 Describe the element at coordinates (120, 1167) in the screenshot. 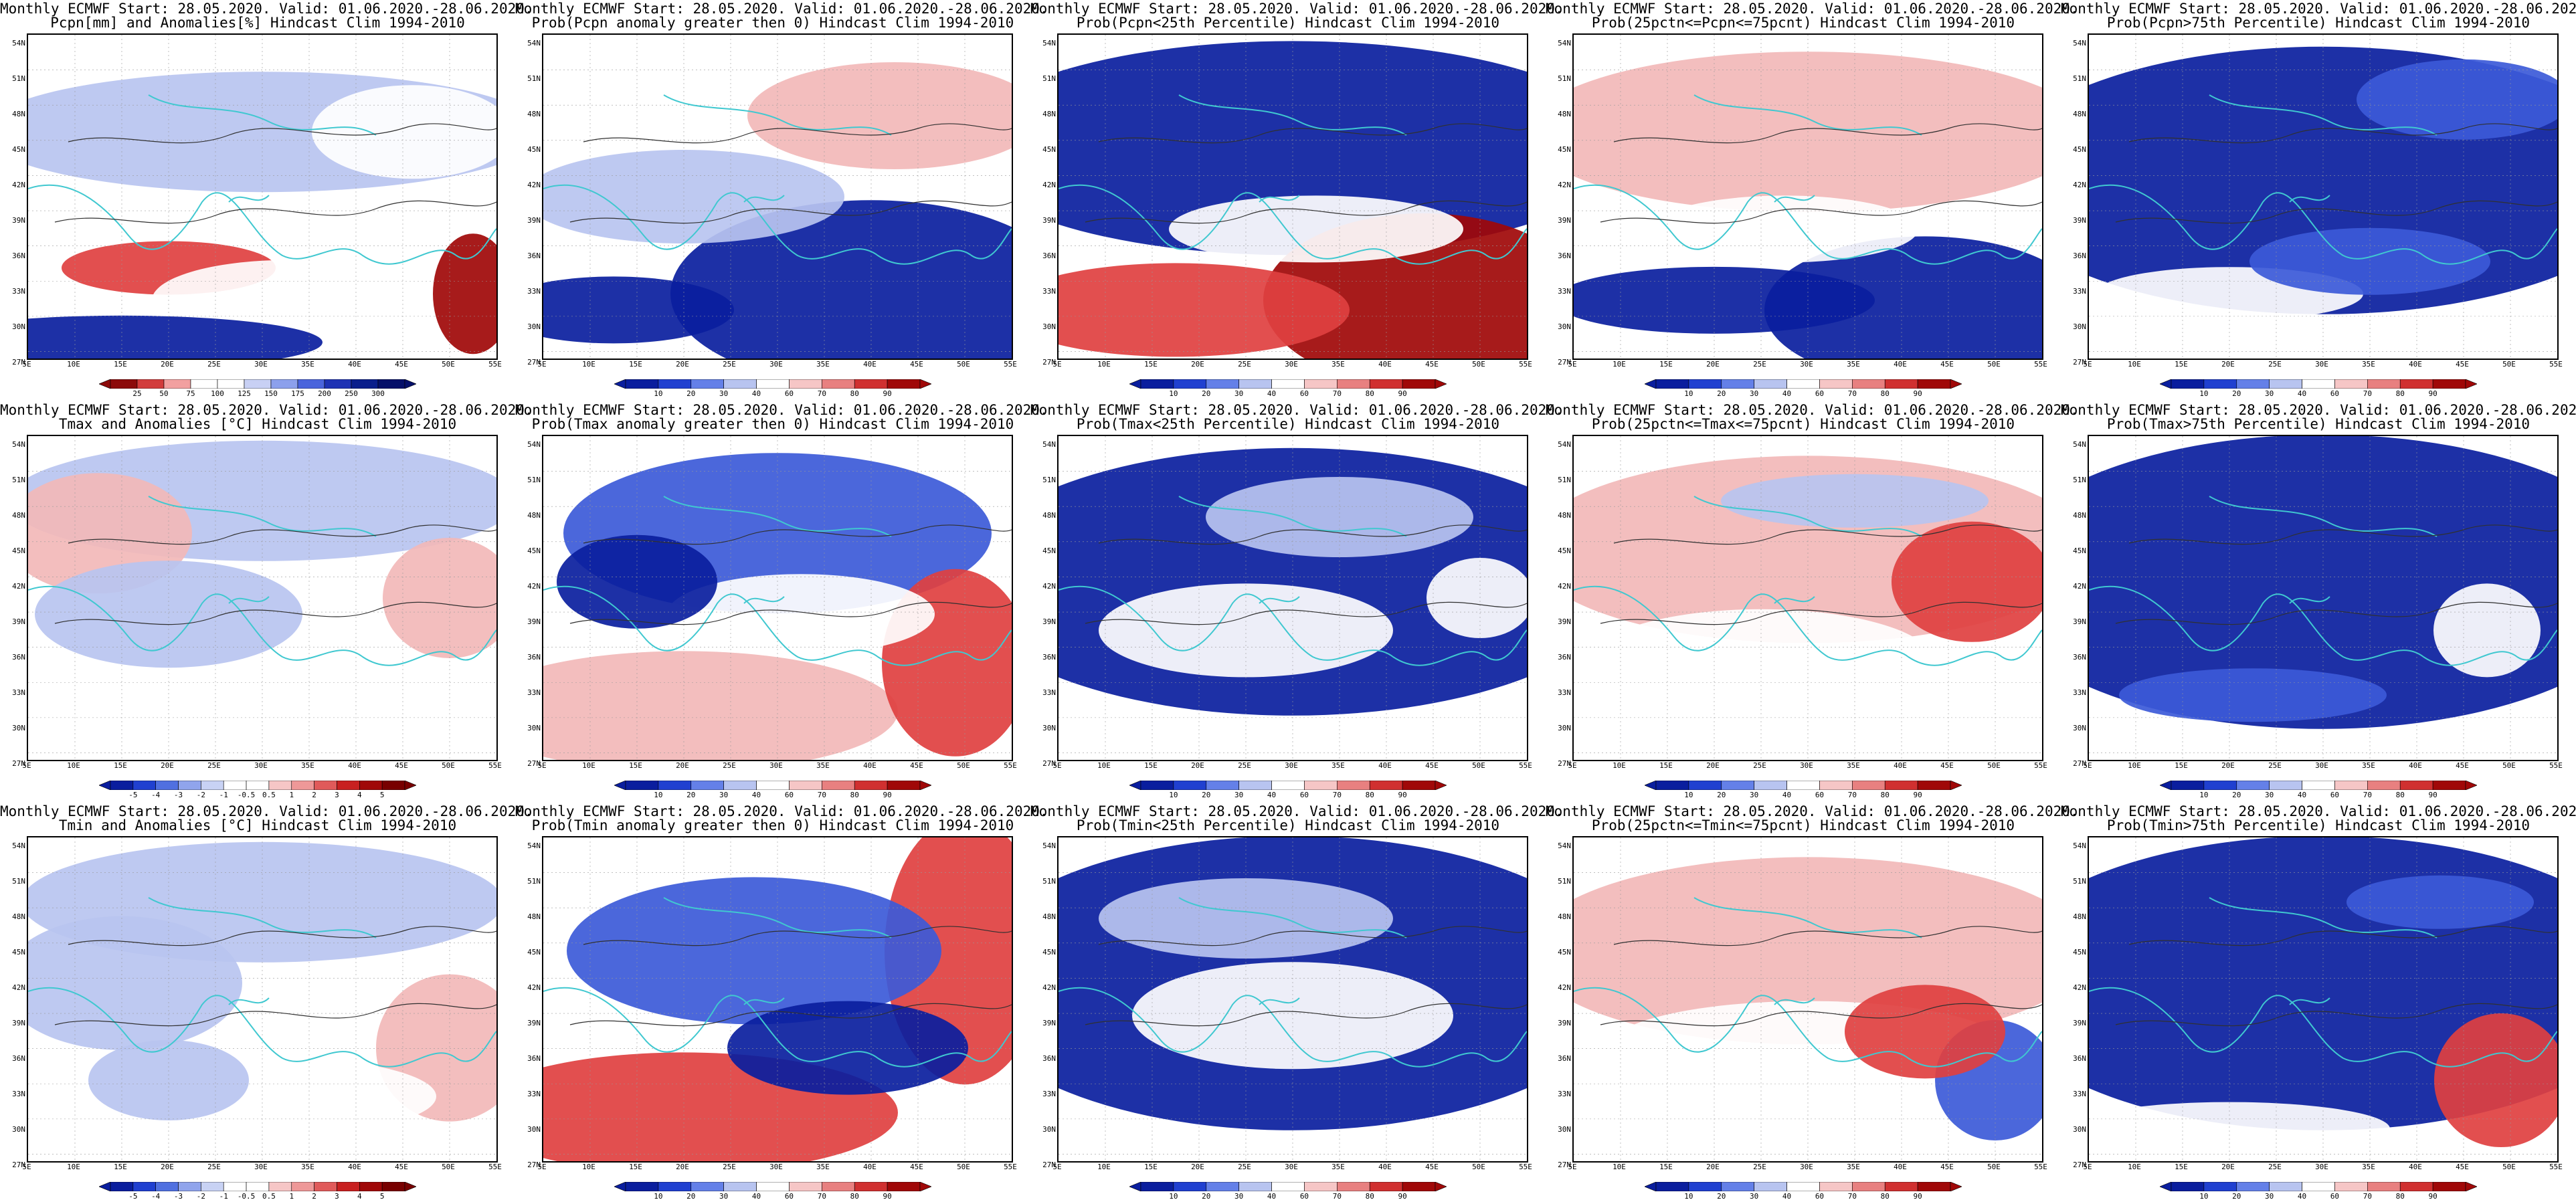

I see `lon-tick-label: 15E` at that location.